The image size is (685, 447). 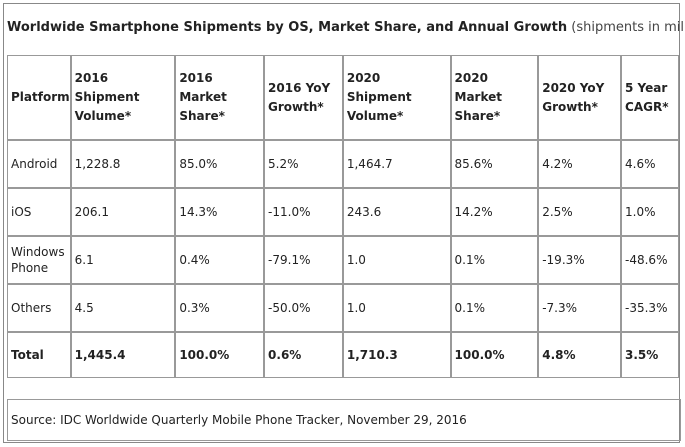 I want to click on platform-cell: Android, so click(x=39, y=164).